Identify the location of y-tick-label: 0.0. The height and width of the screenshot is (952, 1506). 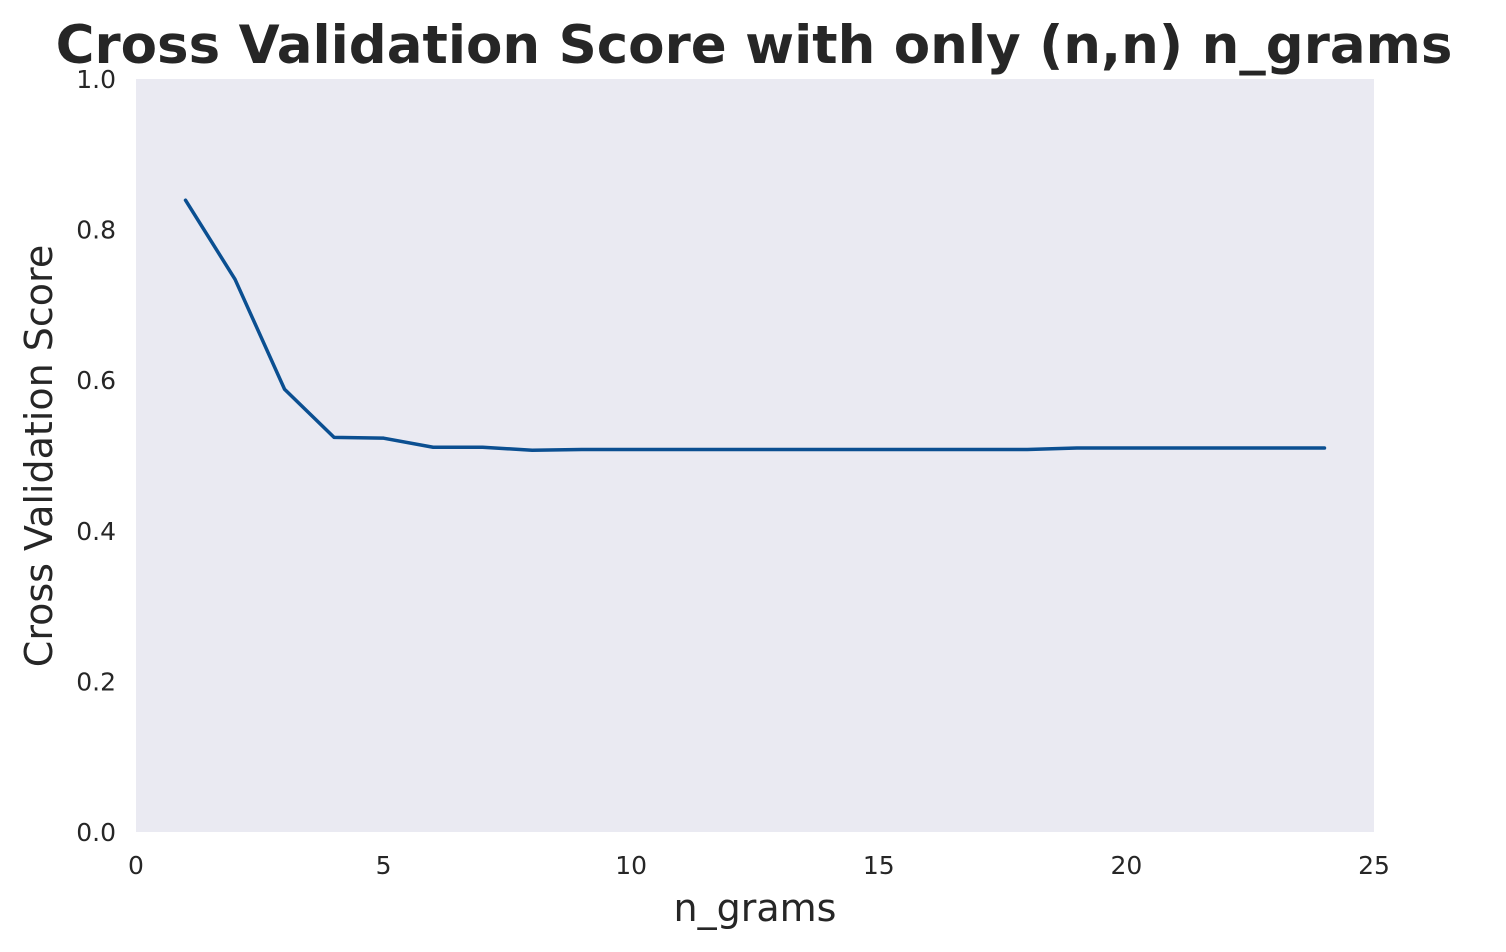
(96, 832).